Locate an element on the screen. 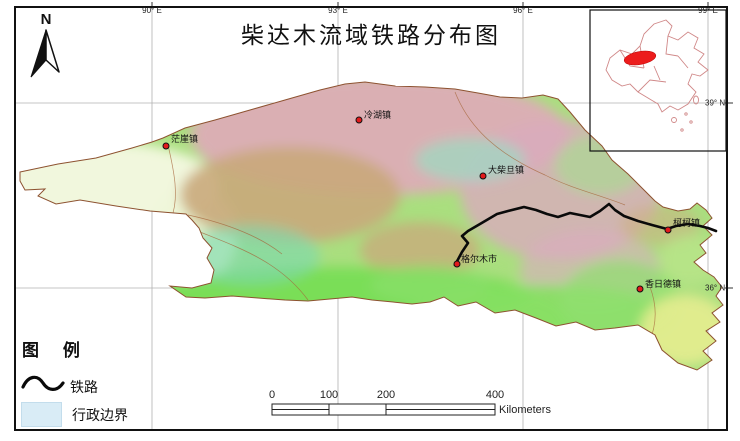 The width and height of the screenshot is (740, 441). china-inset-map is located at coordinates (658, 80).